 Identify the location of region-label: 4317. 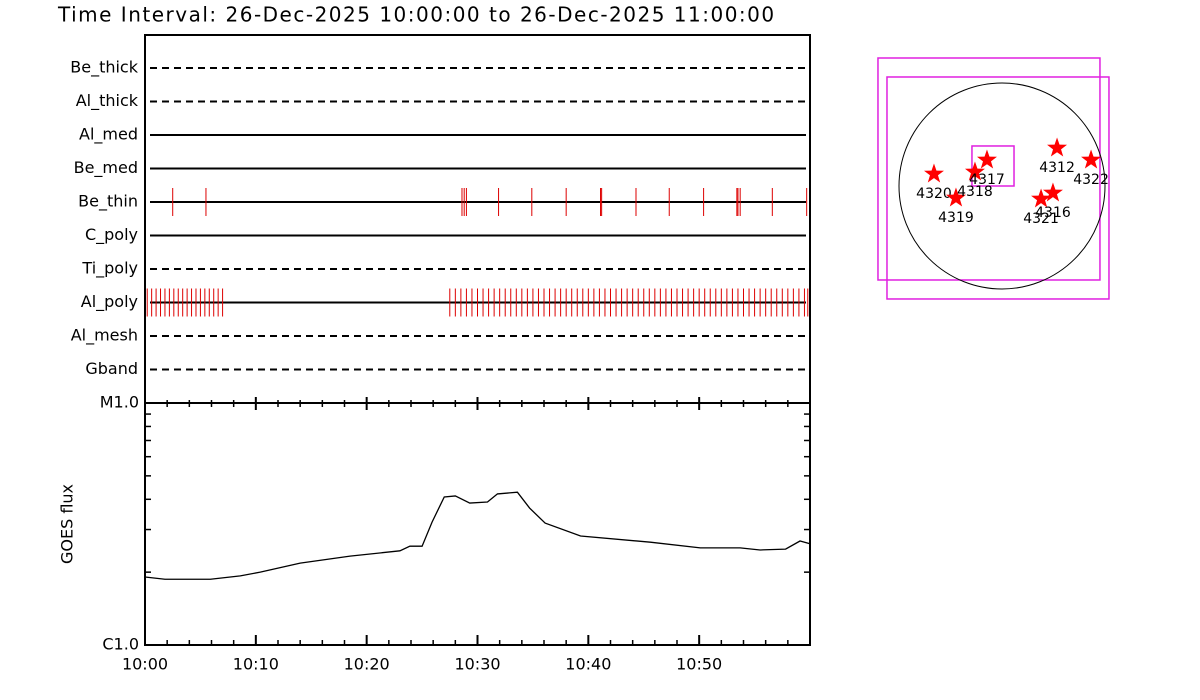
(987, 180).